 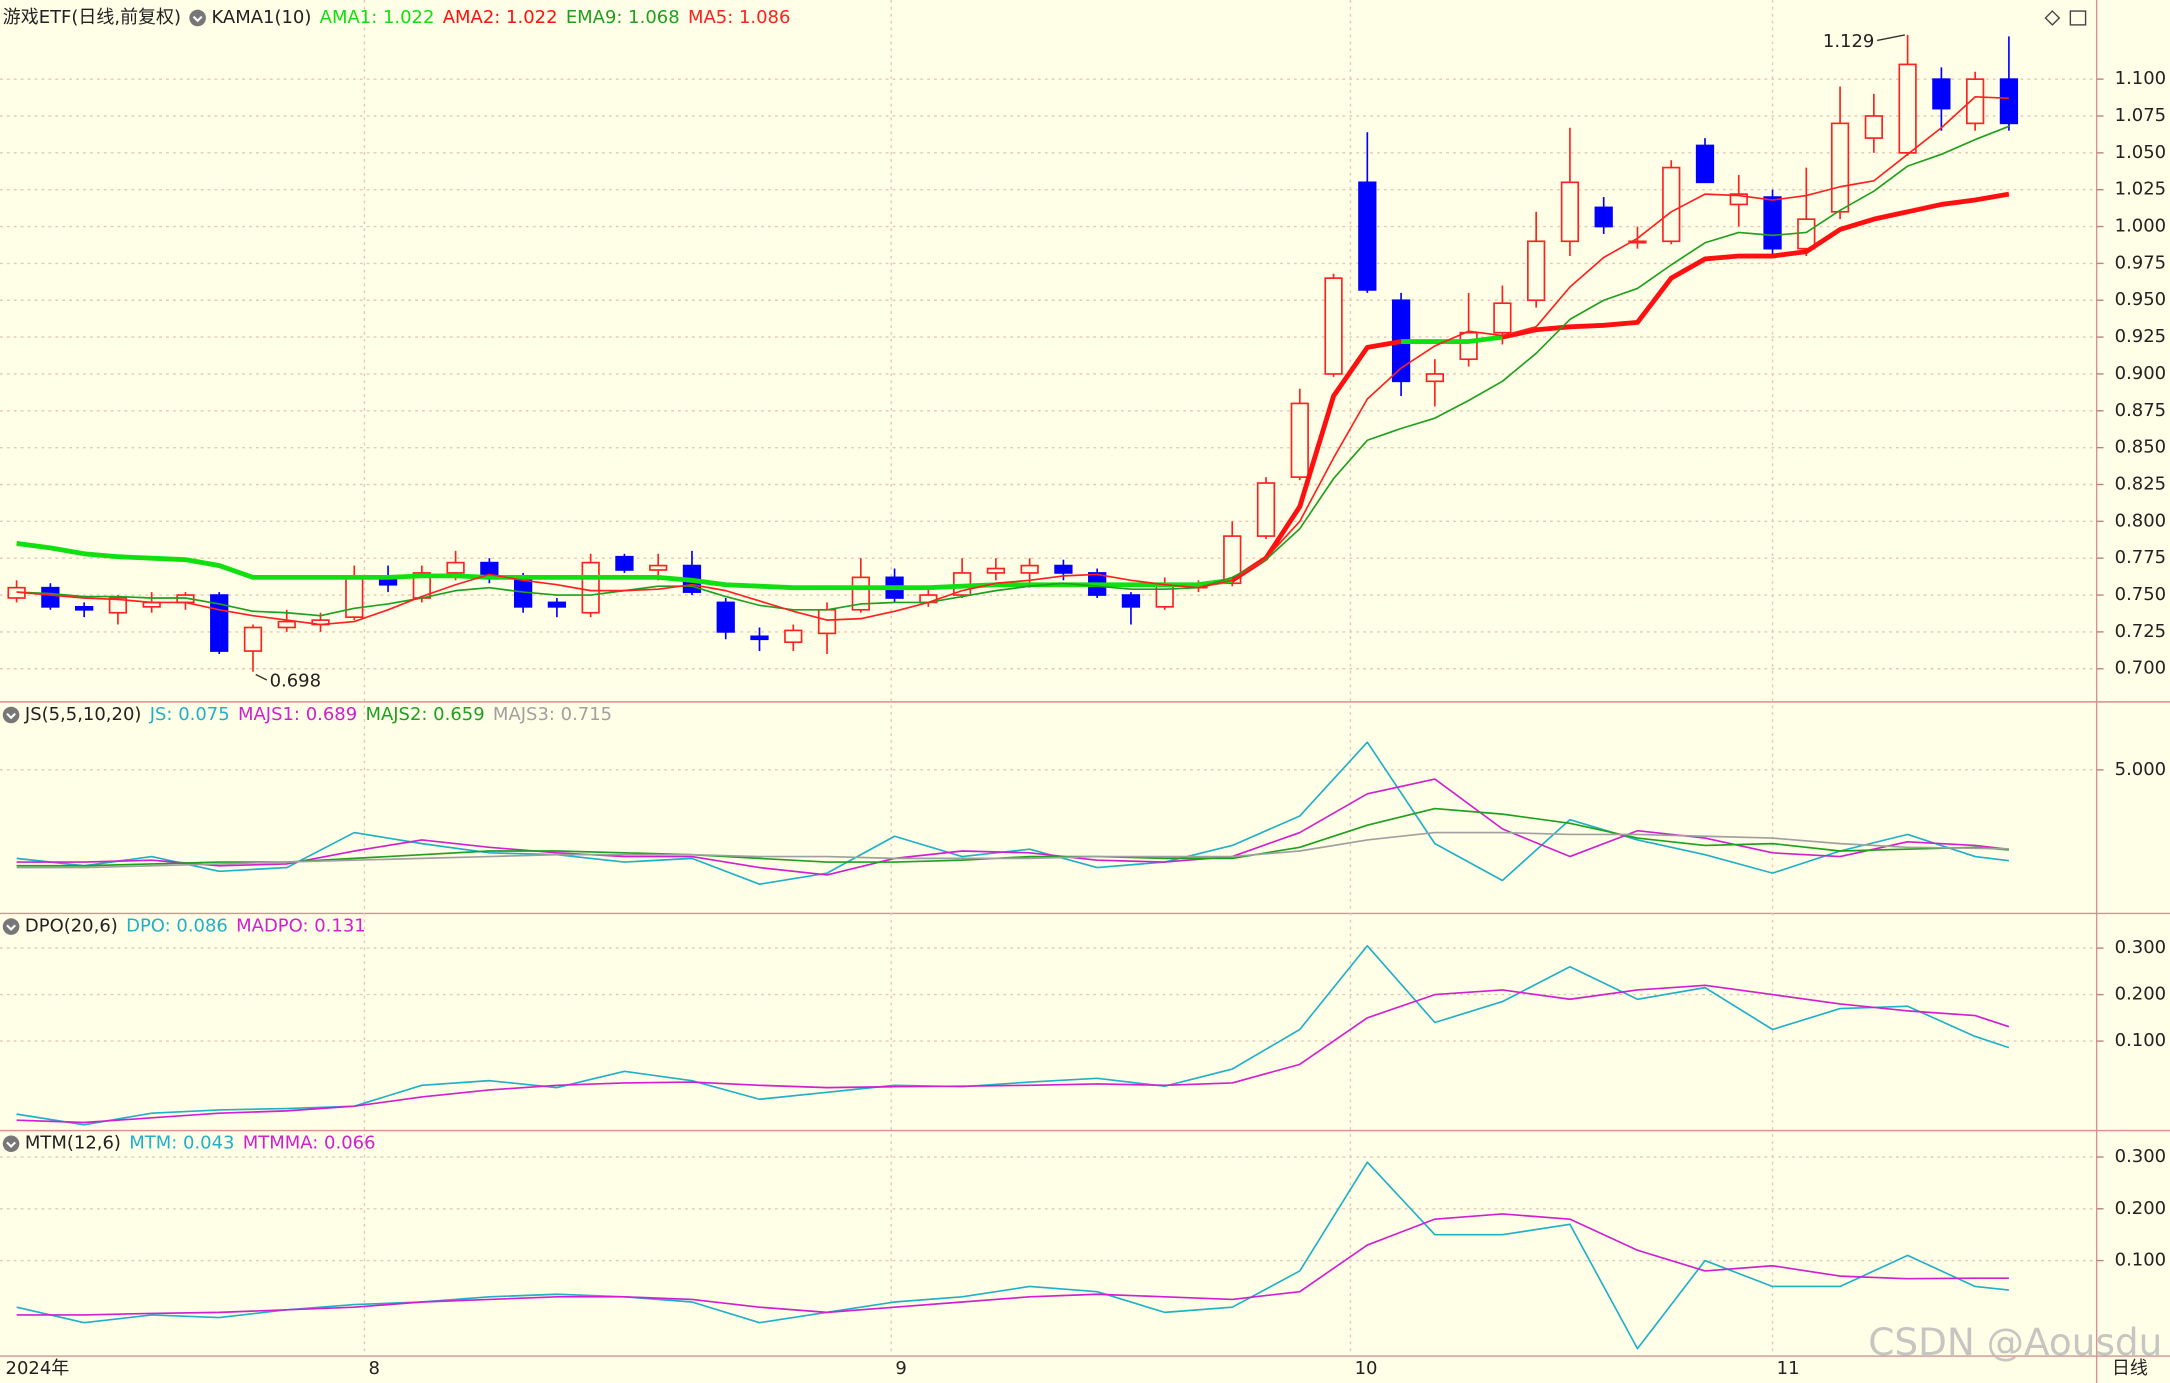 I want to click on x-axis-label: 日线, so click(x=2130, y=1368).